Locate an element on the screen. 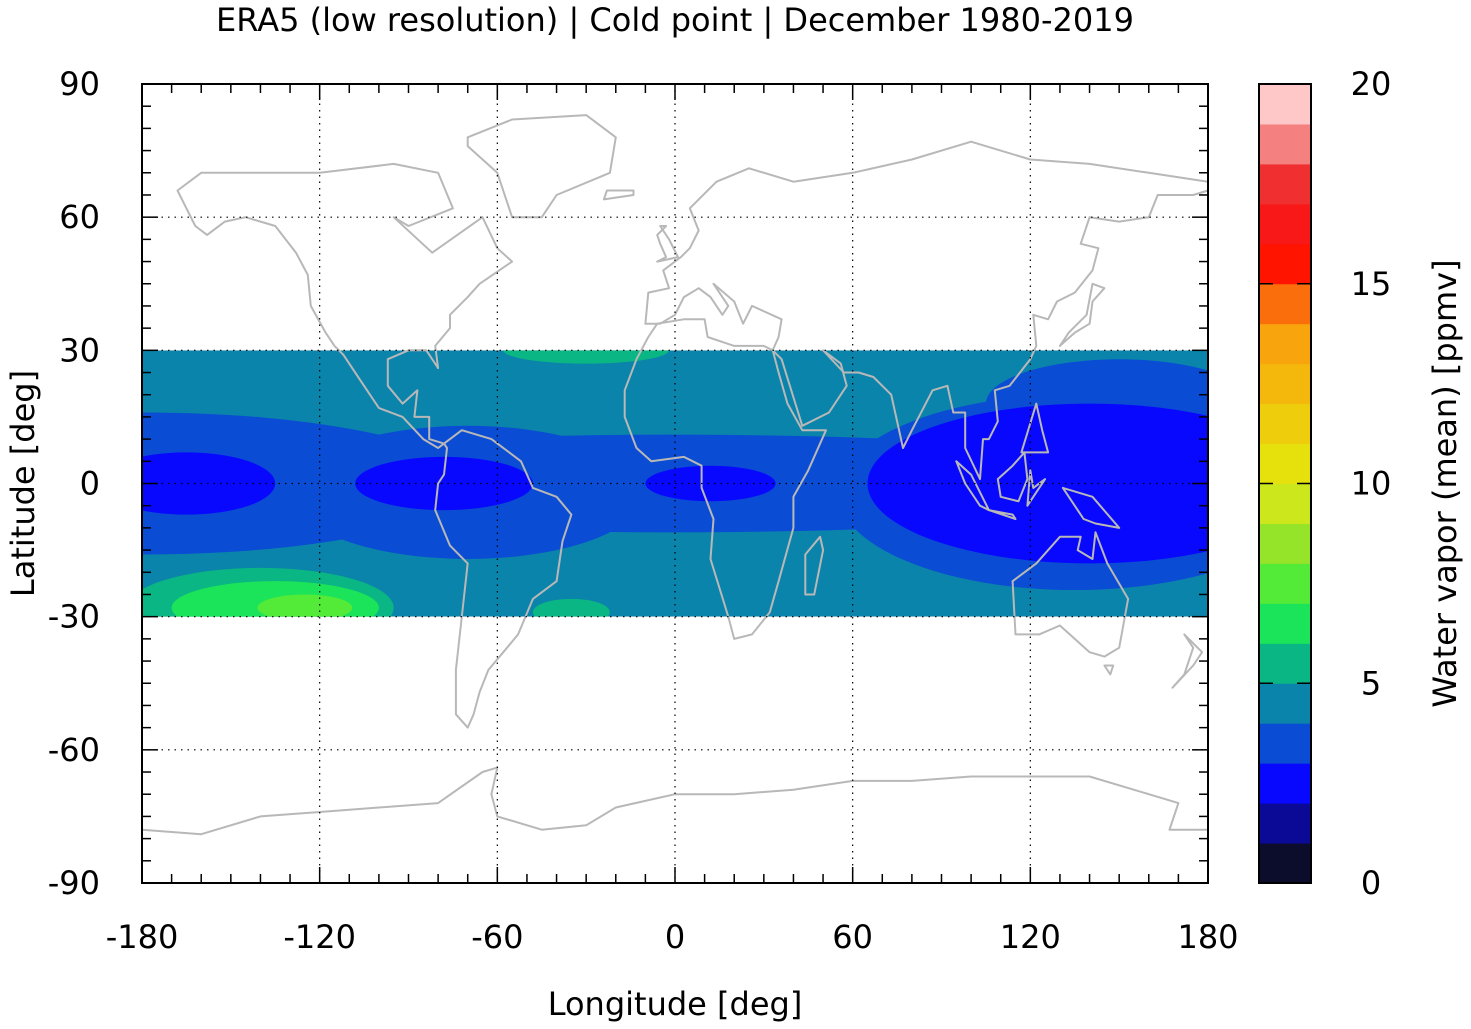 Image resolution: width=1471 pixels, height=1029 pixels. colorbar-tick-labels: 0 5 10 15 20 is located at coordinates (1371, 483).